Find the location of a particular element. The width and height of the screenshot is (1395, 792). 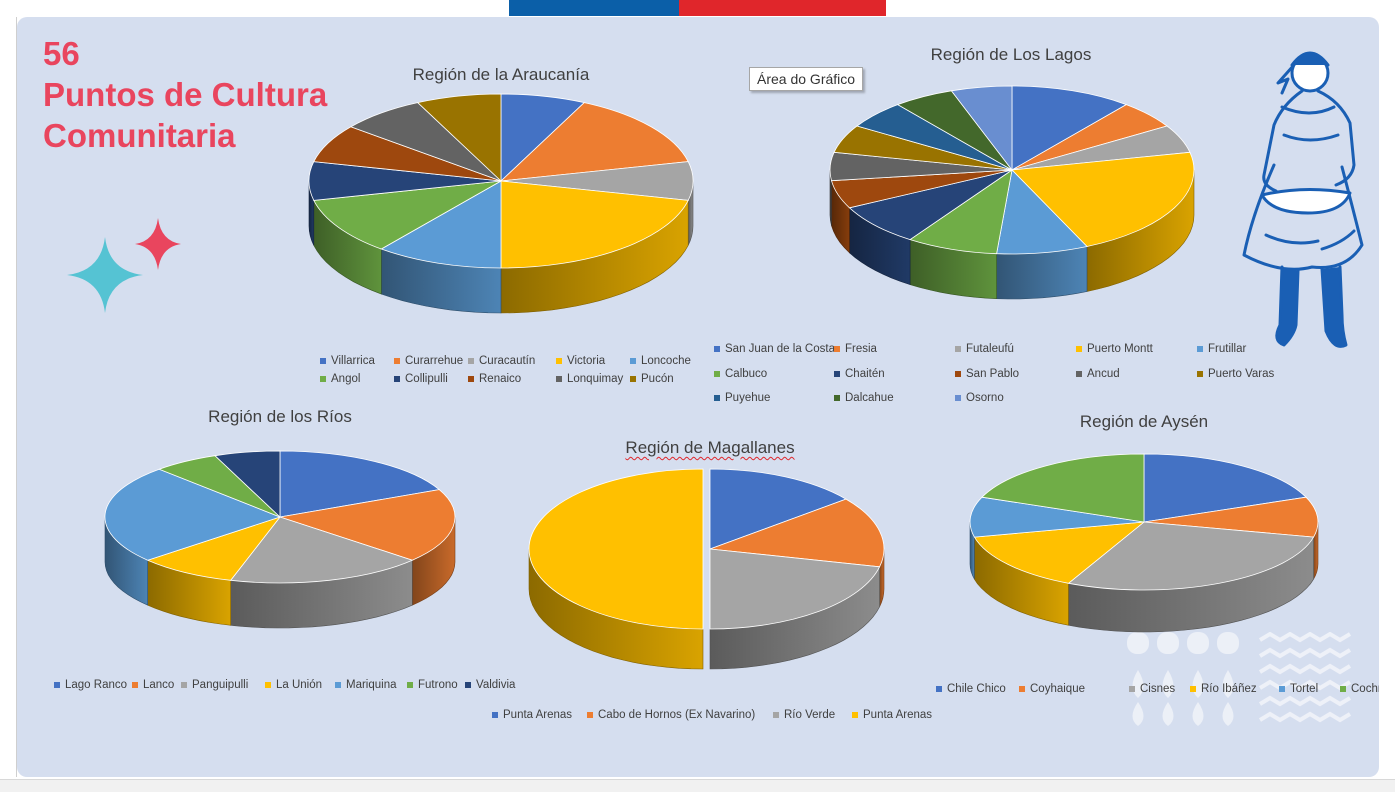

legend-label: San Juan de la Costa is located at coordinates (780, 349).